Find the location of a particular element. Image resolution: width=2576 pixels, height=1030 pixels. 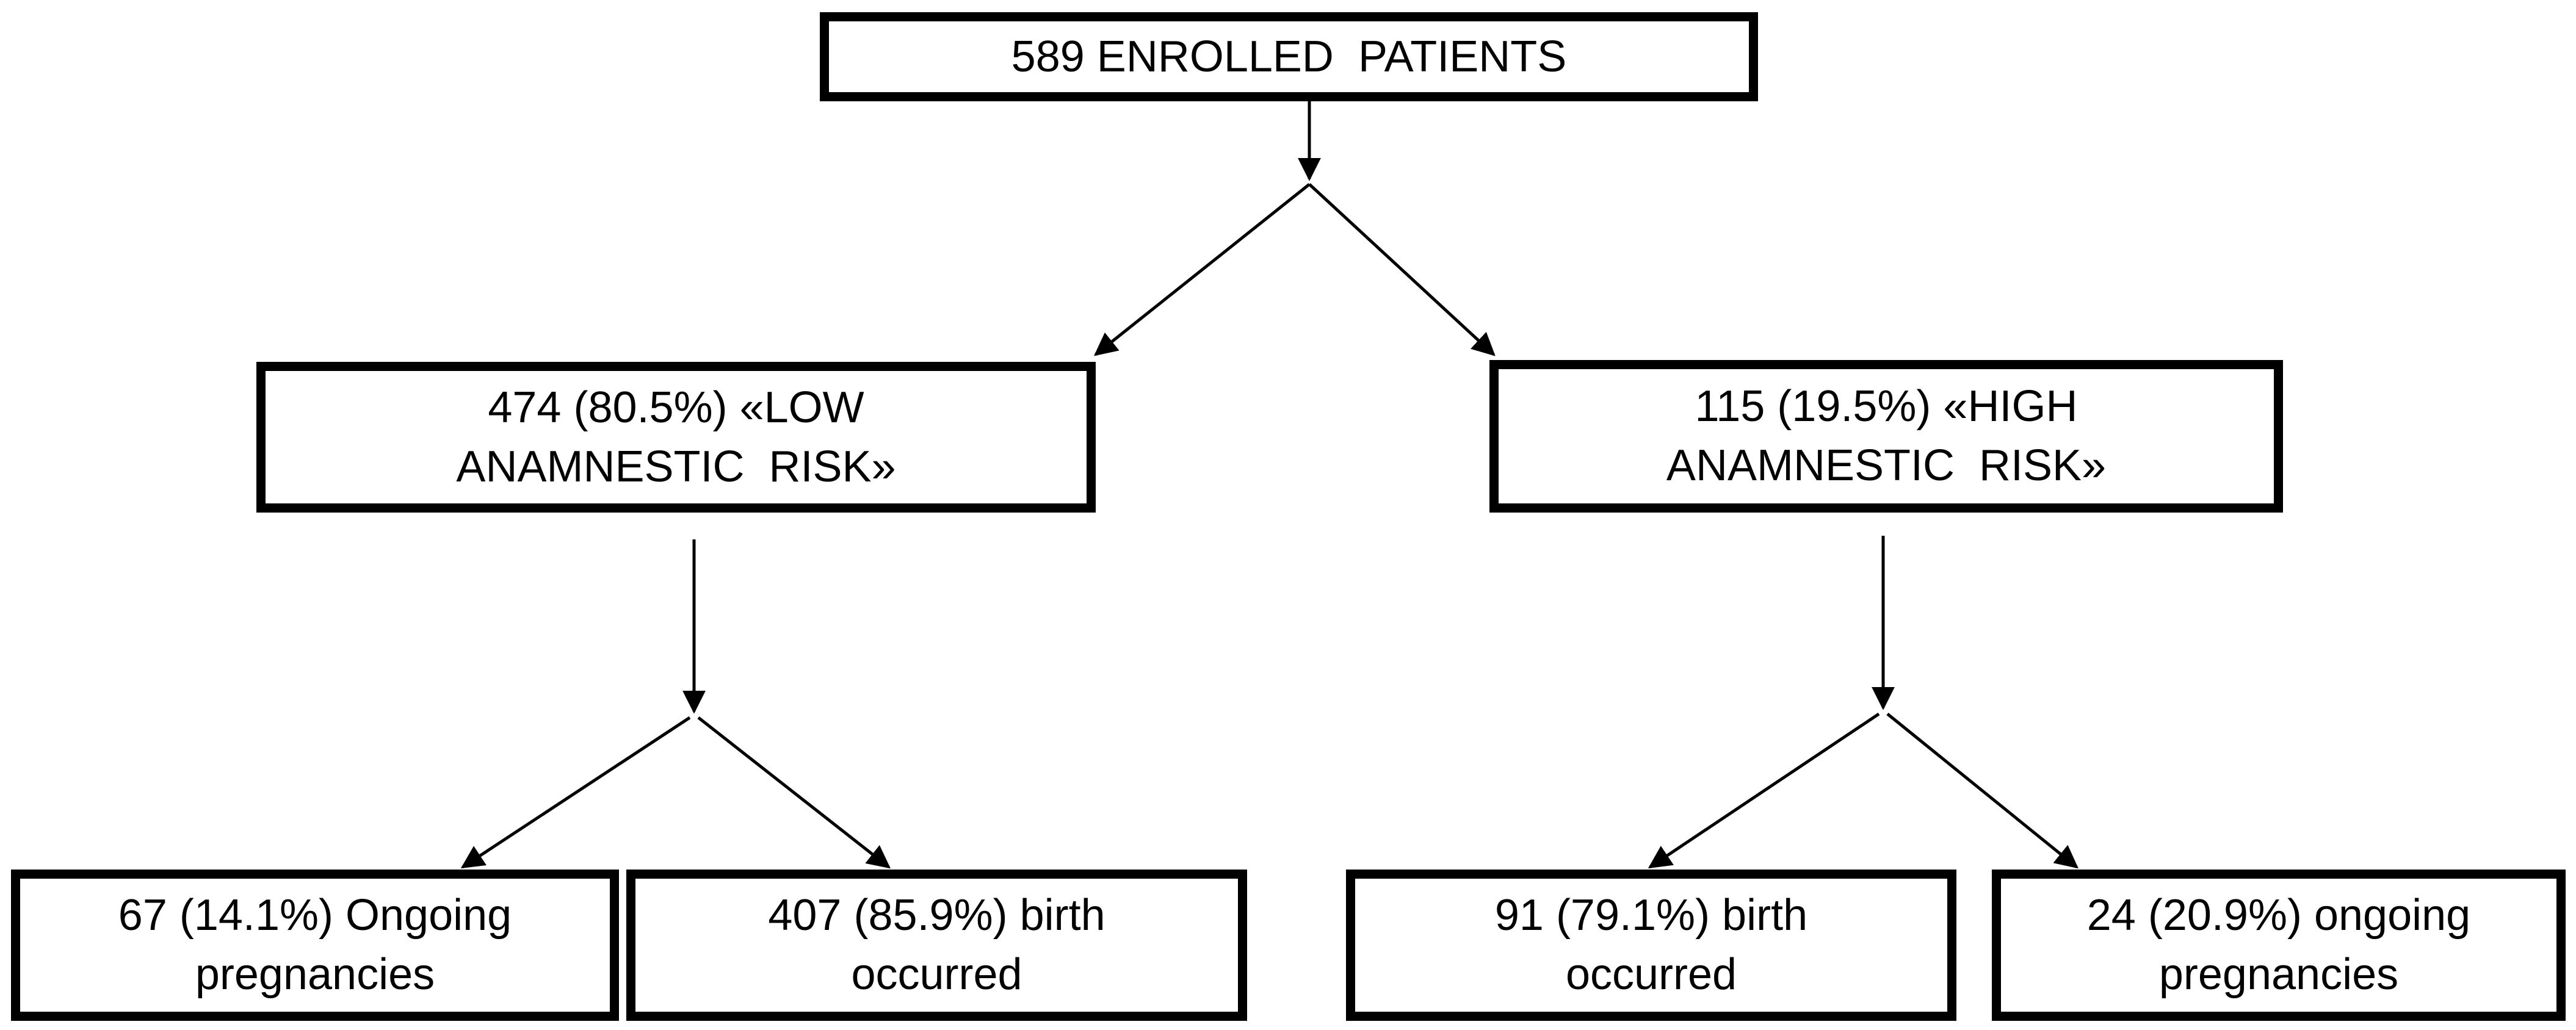

node-label: 24 (20.9%) ongoing is located at coordinates (2278, 916).